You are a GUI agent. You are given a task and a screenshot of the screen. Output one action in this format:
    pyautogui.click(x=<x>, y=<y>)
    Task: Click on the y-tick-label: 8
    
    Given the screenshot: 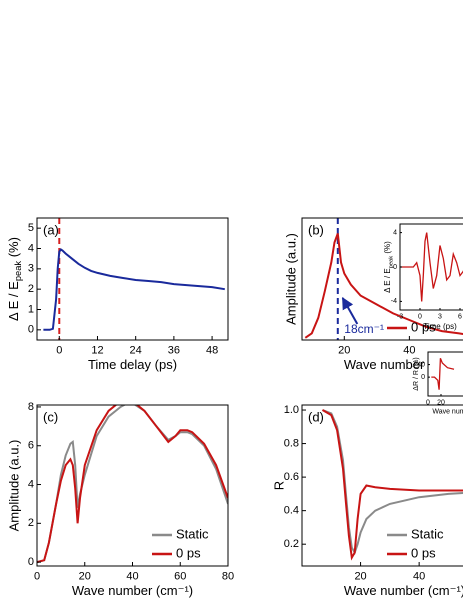 What is the action you would take?
    pyautogui.click(x=31, y=407)
    